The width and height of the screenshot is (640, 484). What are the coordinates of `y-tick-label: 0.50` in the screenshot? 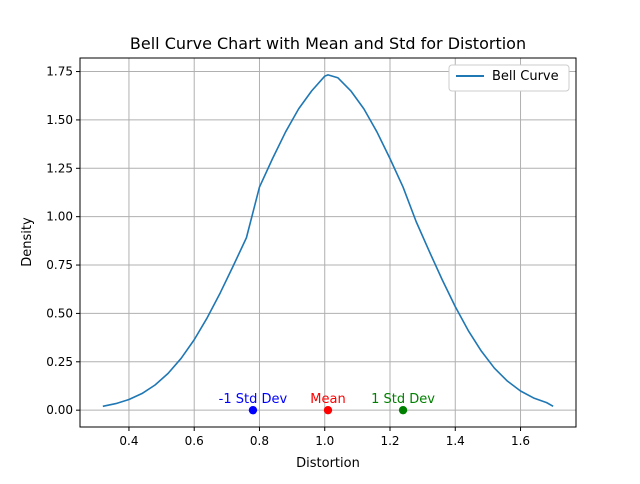 It's located at (59, 313).